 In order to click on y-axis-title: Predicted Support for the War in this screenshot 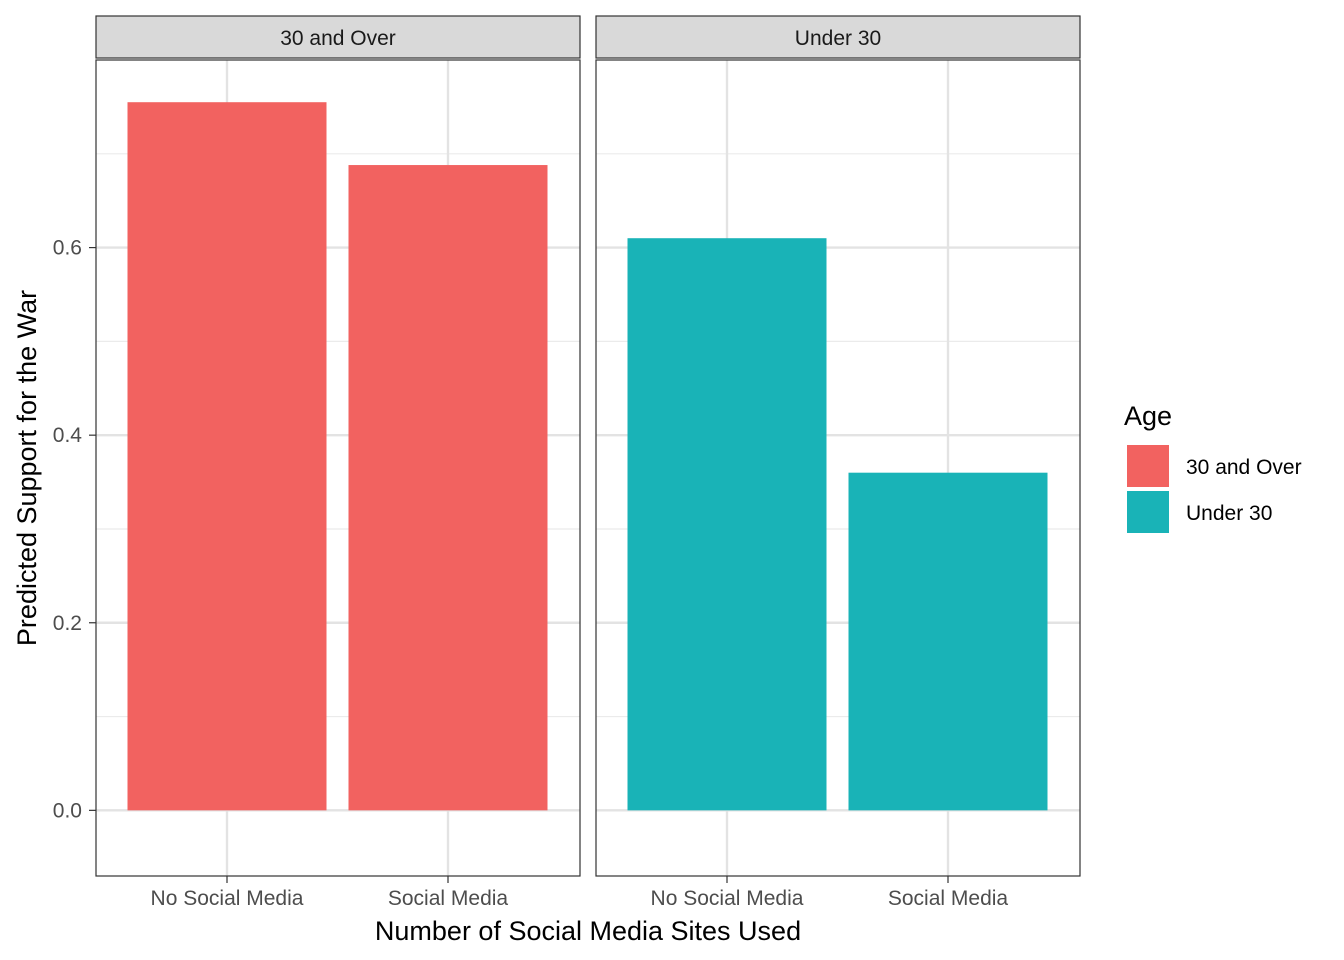, I will do `click(27, 468)`.